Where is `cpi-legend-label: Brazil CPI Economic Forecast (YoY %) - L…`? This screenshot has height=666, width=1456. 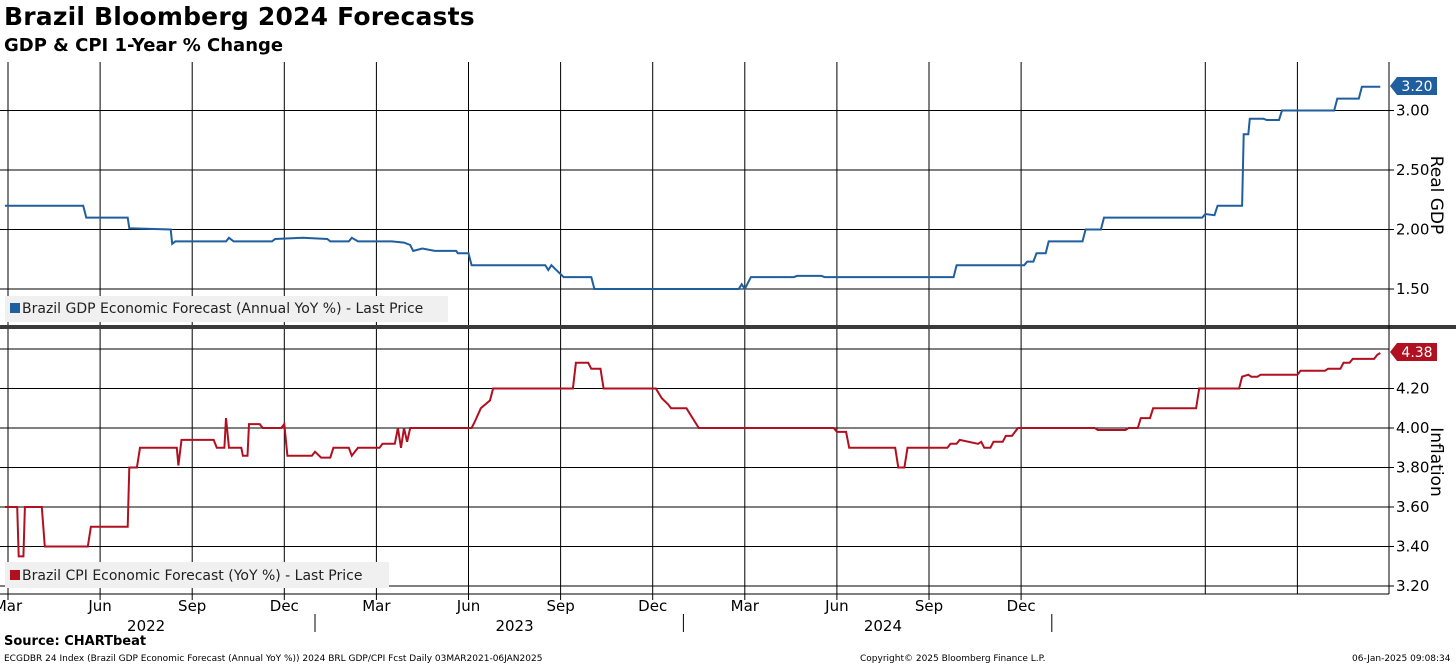 cpi-legend-label: Brazil CPI Economic Forecast (YoY %) - L… is located at coordinates (192, 576).